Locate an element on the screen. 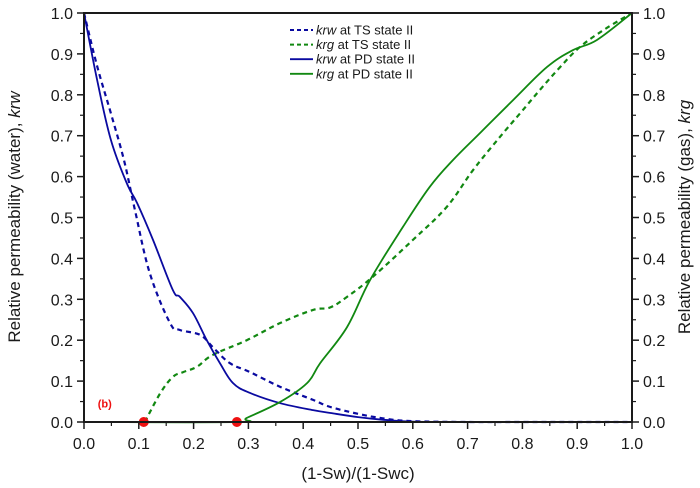  x-axis-title: (1-Sw)/(1-Swc) is located at coordinates (357, 473).